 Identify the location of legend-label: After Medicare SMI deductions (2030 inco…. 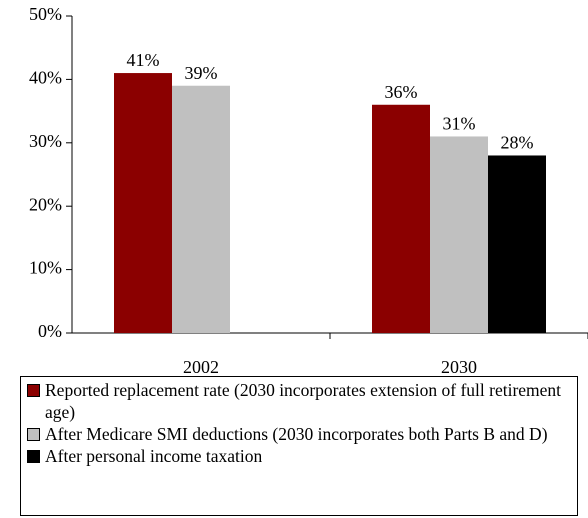
(296, 434).